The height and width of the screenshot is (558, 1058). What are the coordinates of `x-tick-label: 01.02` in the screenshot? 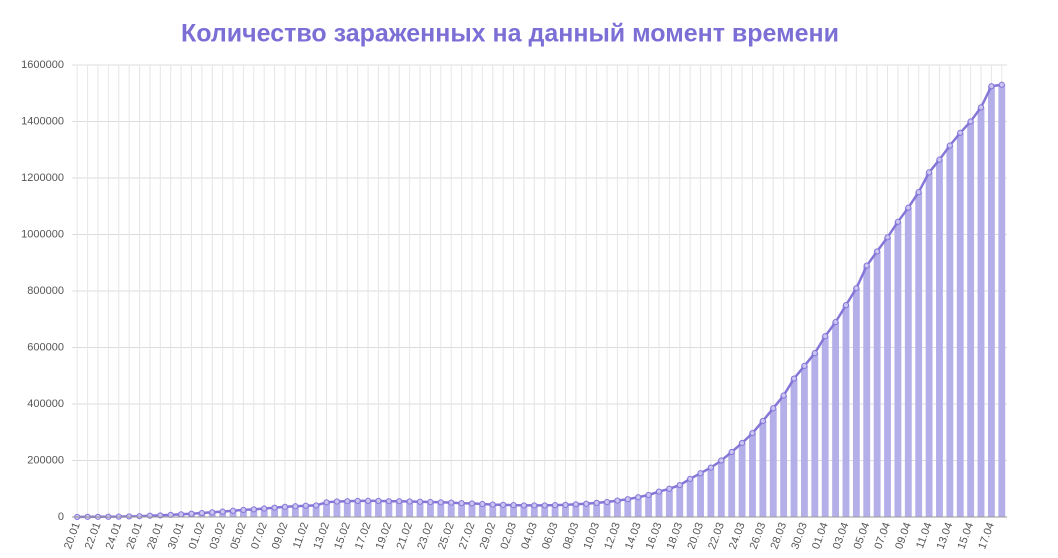 It's located at (197, 536).